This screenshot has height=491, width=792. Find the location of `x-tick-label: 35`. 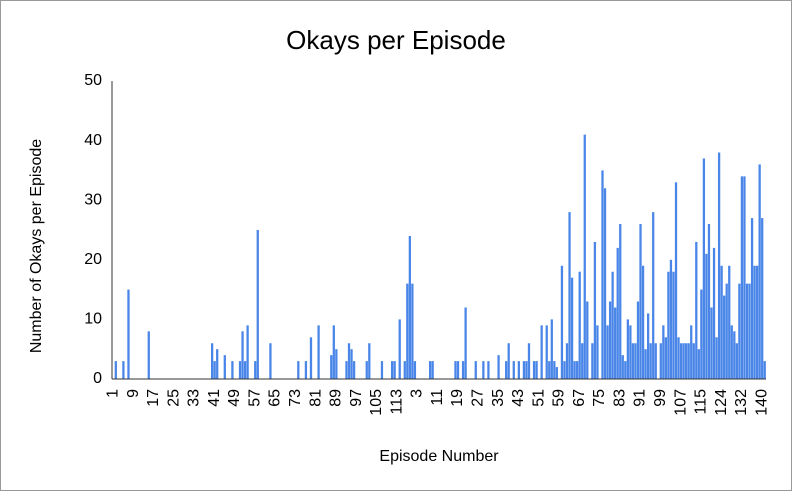

x-tick-label: 35 is located at coordinates (498, 398).